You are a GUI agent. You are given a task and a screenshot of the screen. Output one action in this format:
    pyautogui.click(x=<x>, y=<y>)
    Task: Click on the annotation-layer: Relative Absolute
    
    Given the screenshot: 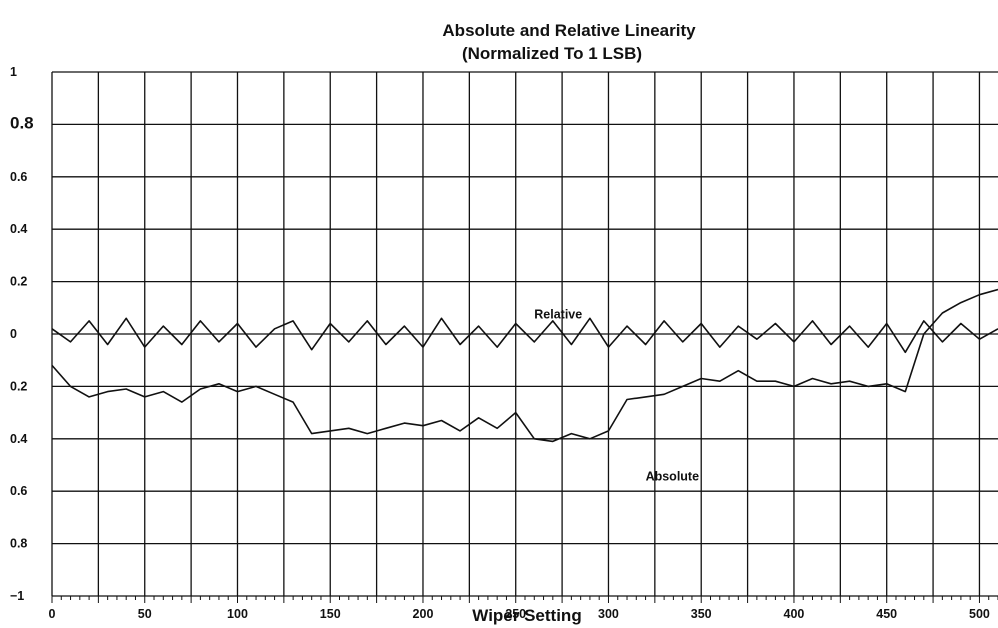 What is the action you would take?
    pyautogui.click(x=616, y=395)
    